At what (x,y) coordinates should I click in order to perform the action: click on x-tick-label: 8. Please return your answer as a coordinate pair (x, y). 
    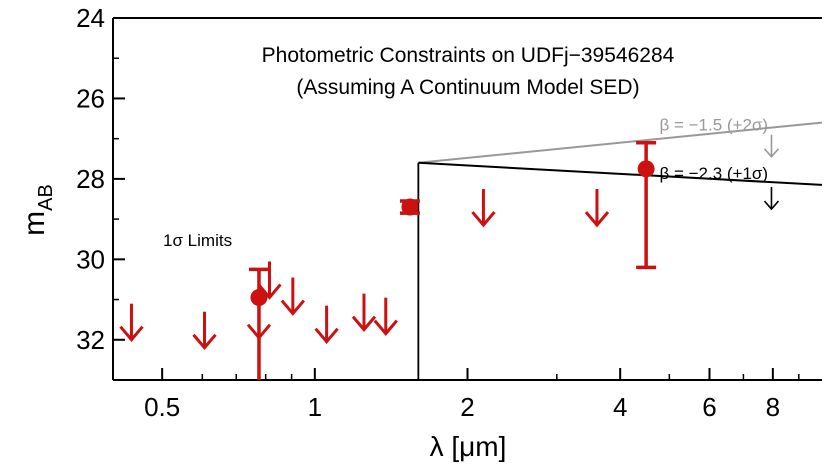
    Looking at the image, I should click on (773, 407).